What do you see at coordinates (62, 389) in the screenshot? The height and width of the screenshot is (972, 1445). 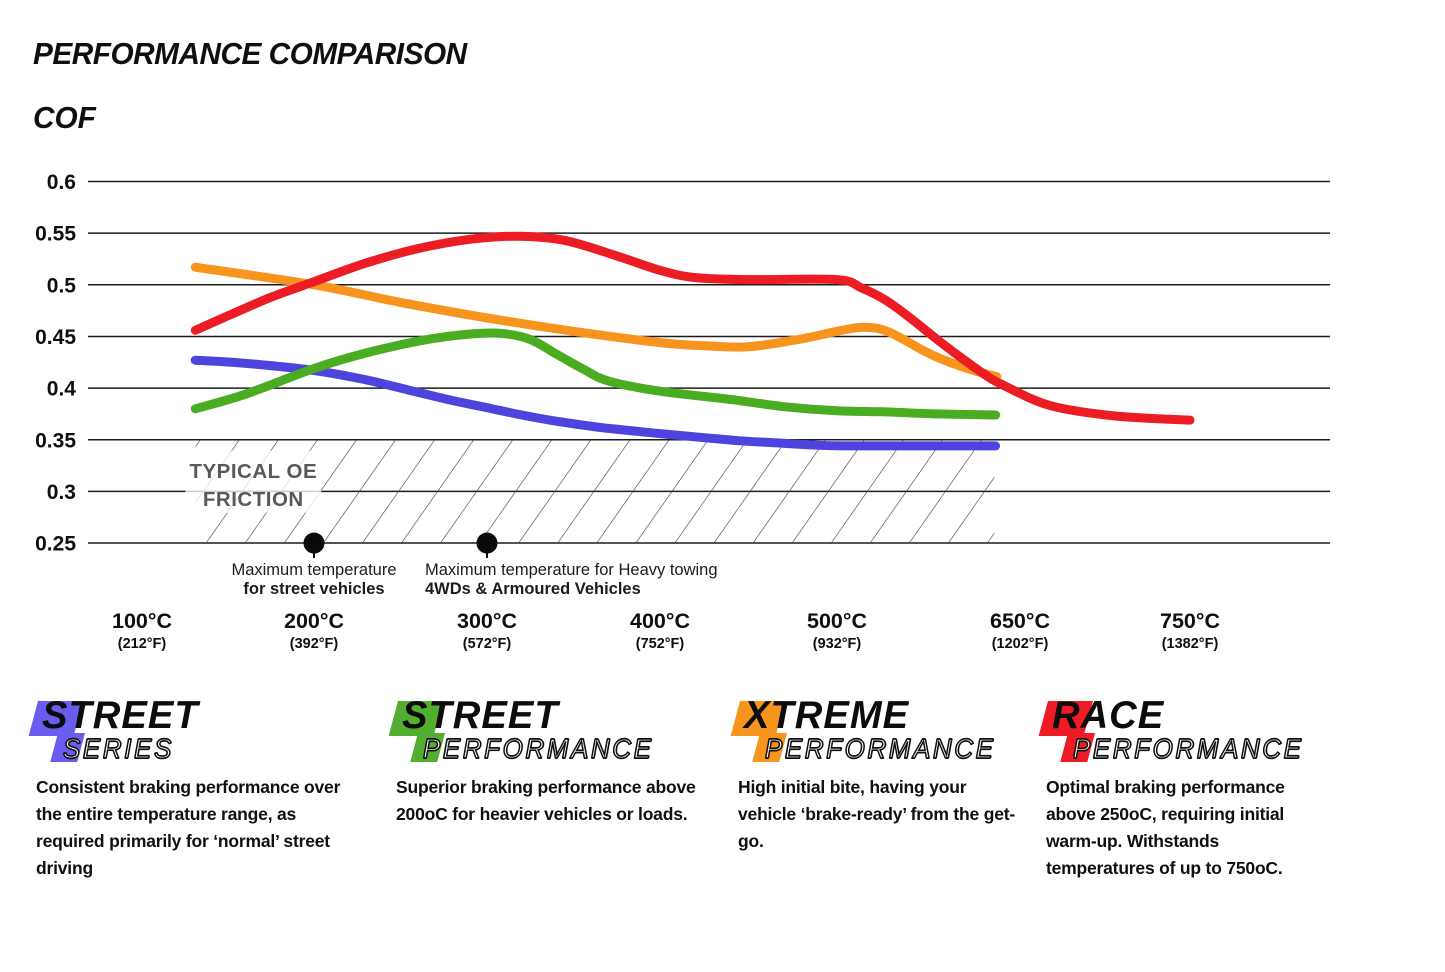 I see `y-tick-label: 0.4` at bounding box center [62, 389].